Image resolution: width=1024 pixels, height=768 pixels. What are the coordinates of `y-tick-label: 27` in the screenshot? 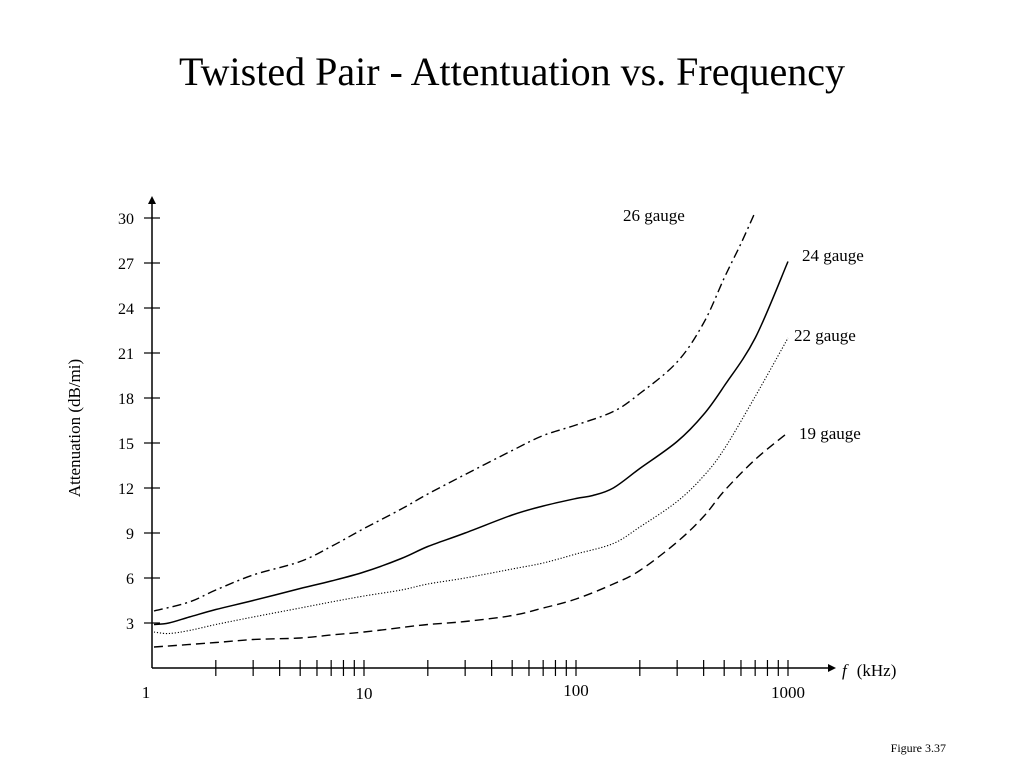 It's located at (126, 264).